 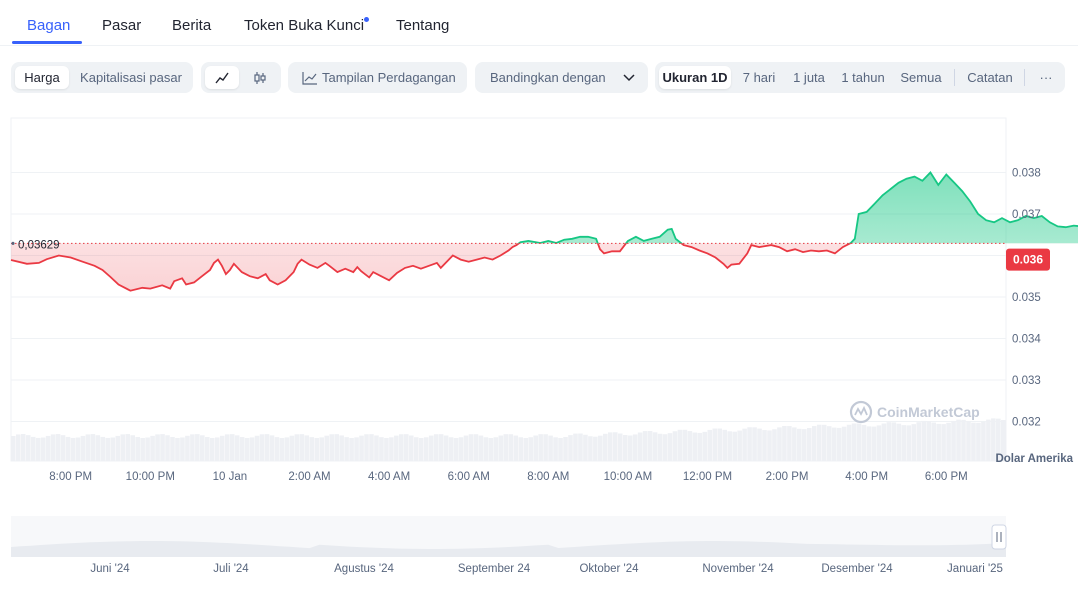 What do you see at coordinates (921, 77) in the screenshot?
I see `range-all: Semua` at bounding box center [921, 77].